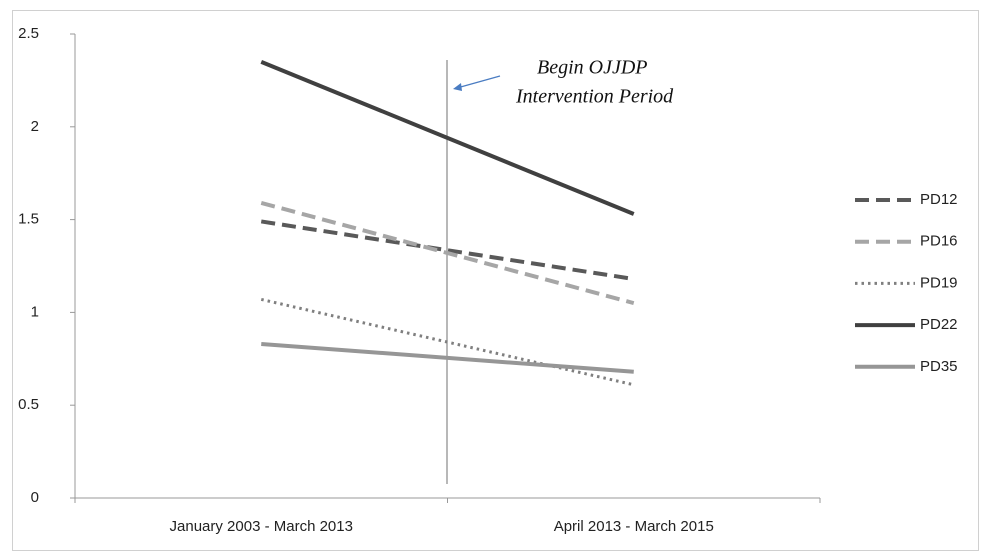 This screenshot has height=552, width=981. Describe the element at coordinates (939, 241) in the screenshot. I see `legend-label: PD16` at that location.